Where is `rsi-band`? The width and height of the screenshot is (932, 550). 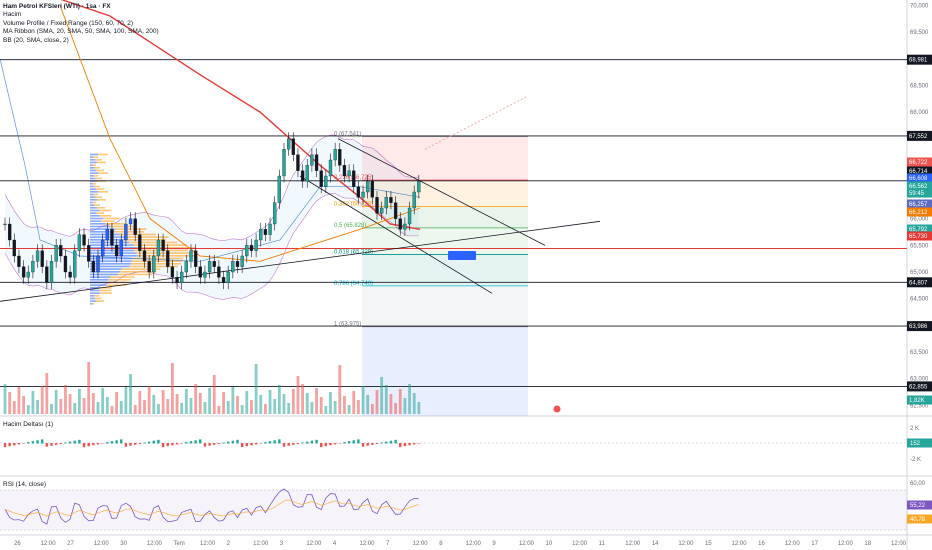 rsi-band is located at coordinates (453, 510).